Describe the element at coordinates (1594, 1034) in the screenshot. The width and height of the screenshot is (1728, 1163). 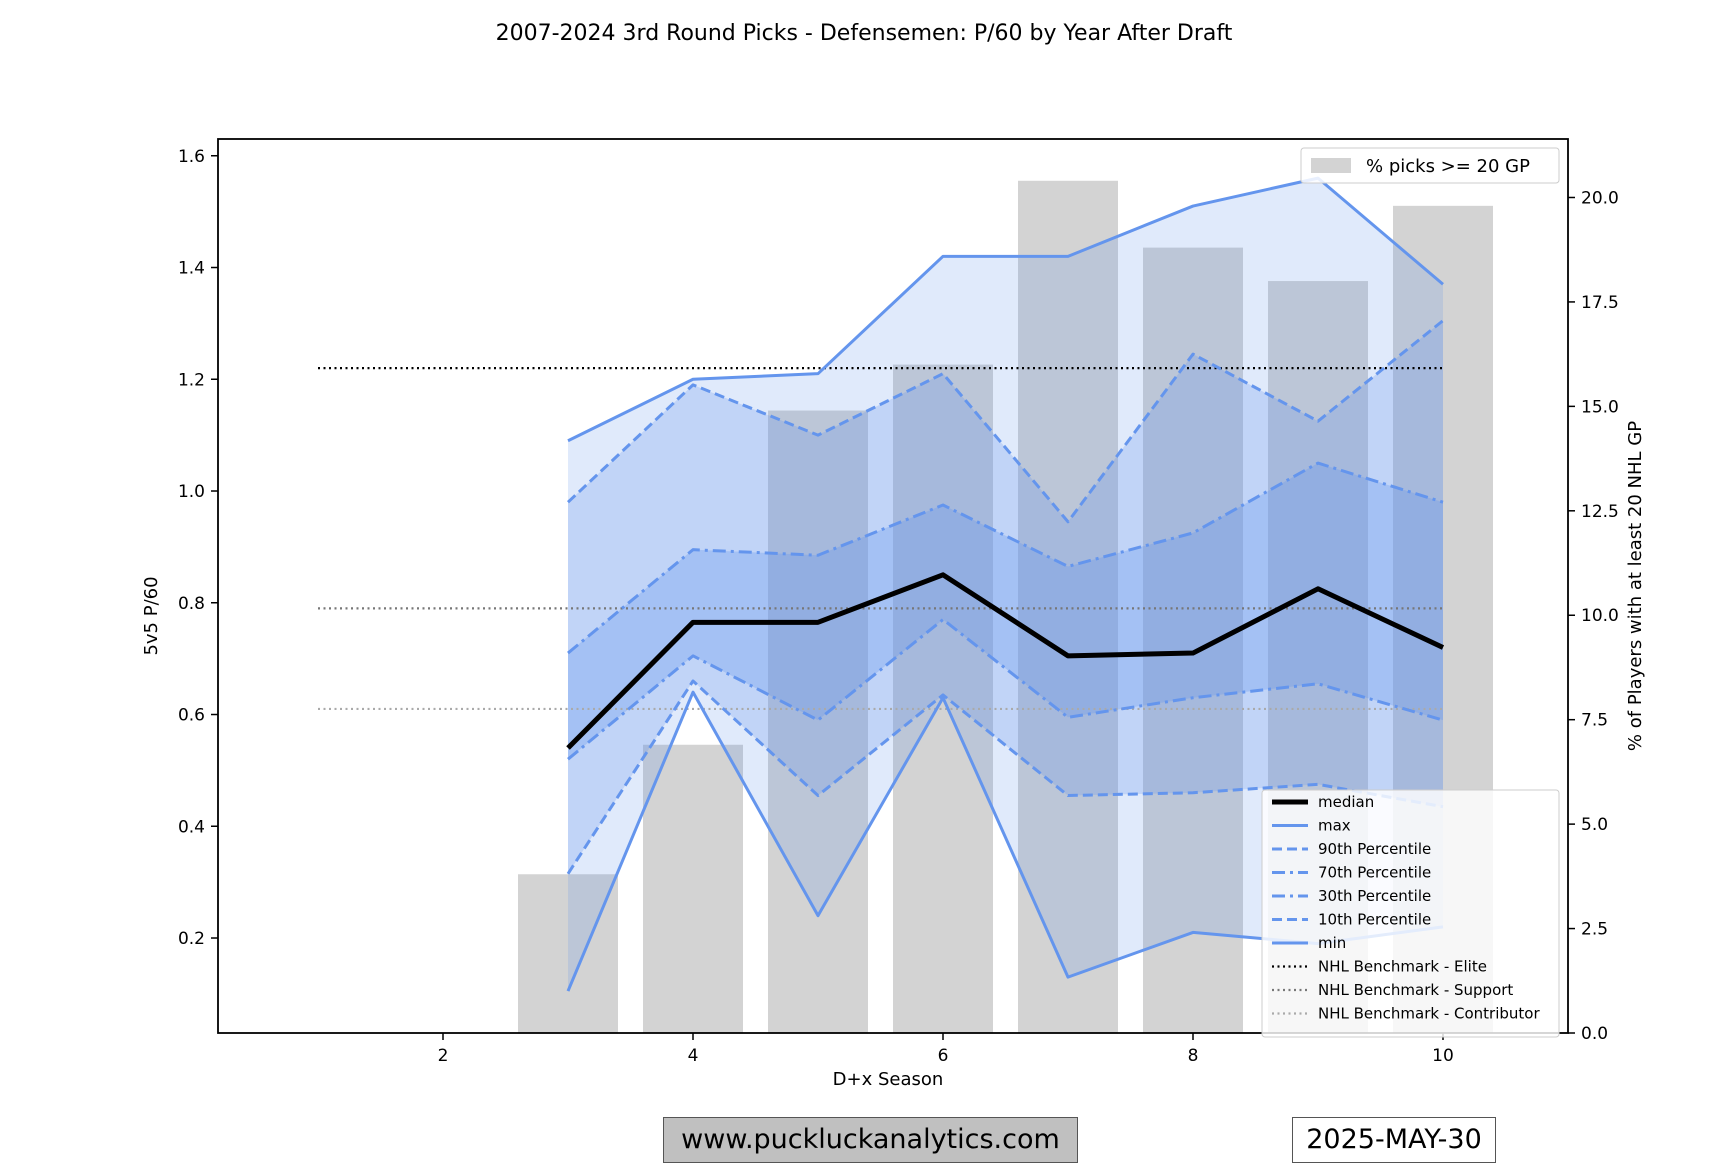
I see `y2-tick-label: 0.0` at that location.